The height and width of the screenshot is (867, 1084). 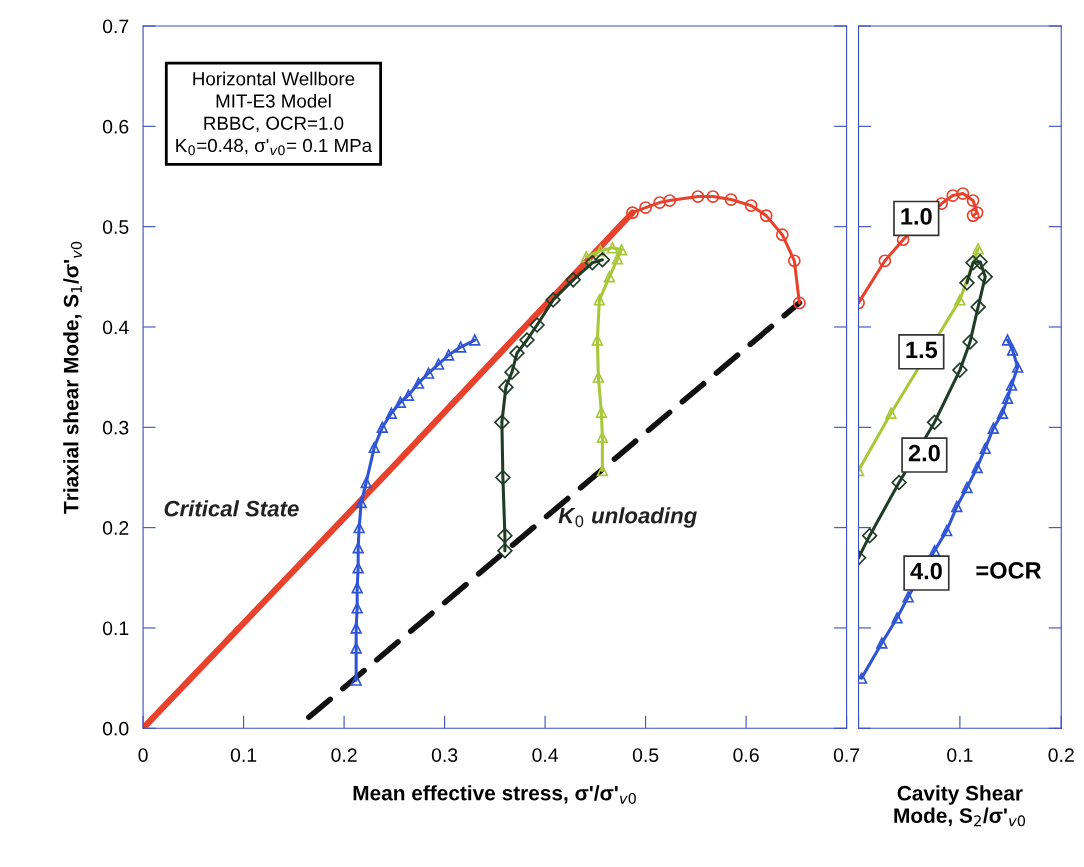 What do you see at coordinates (924, 453) in the screenshot?
I see `annotation: 2.0` at bounding box center [924, 453].